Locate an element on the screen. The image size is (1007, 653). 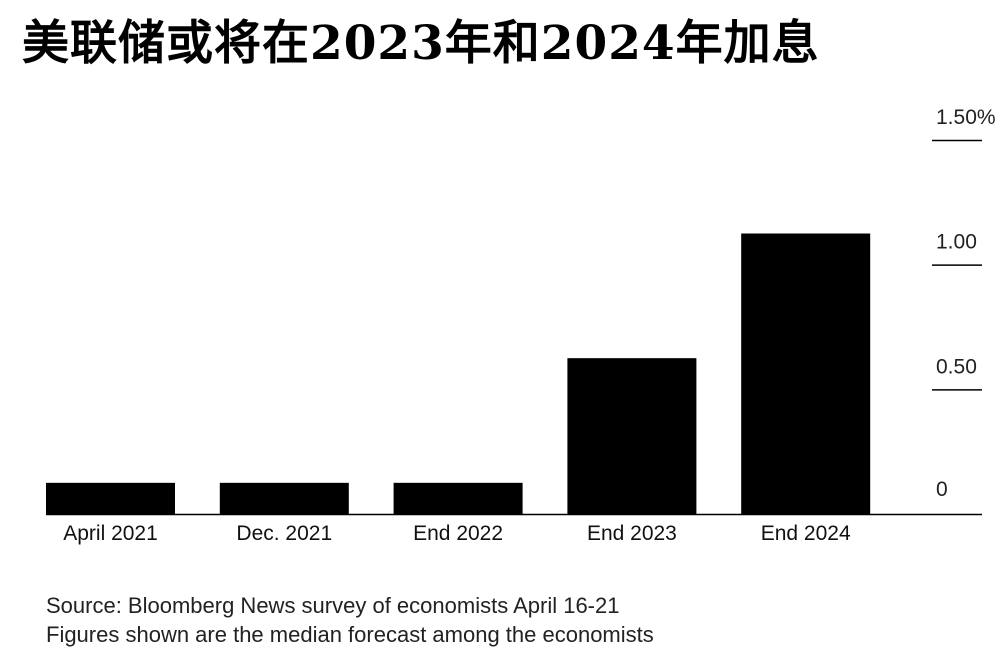
x-tick-label: April 2021 is located at coordinates (110, 533).